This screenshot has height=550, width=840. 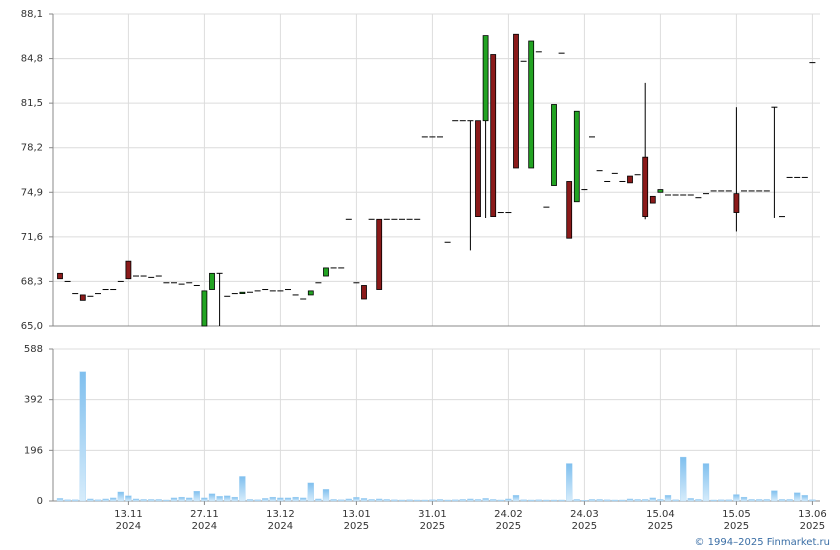 I want to click on y-tick-label: 196, so click(x=33, y=450).